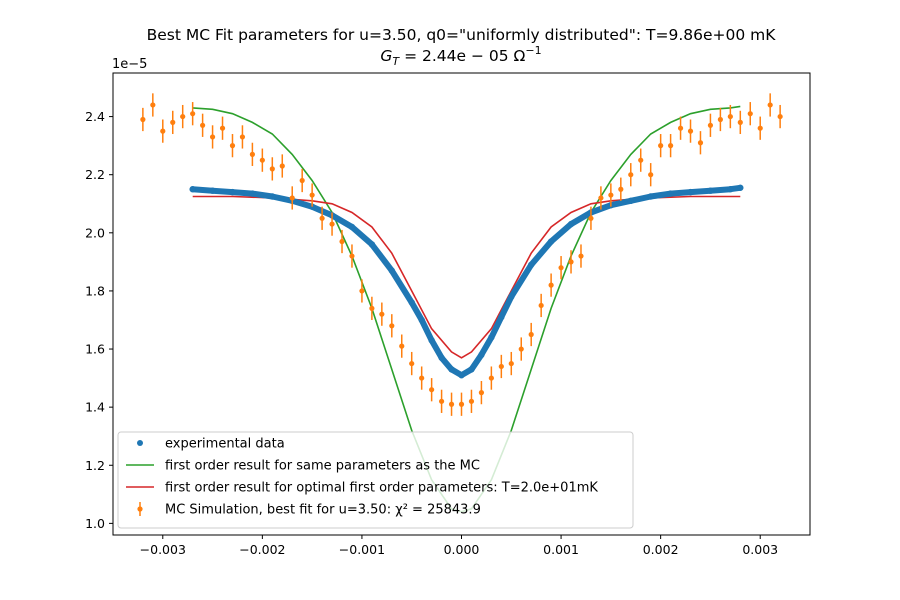  I want to click on x-tick-label: −0.003, so click(163, 549).